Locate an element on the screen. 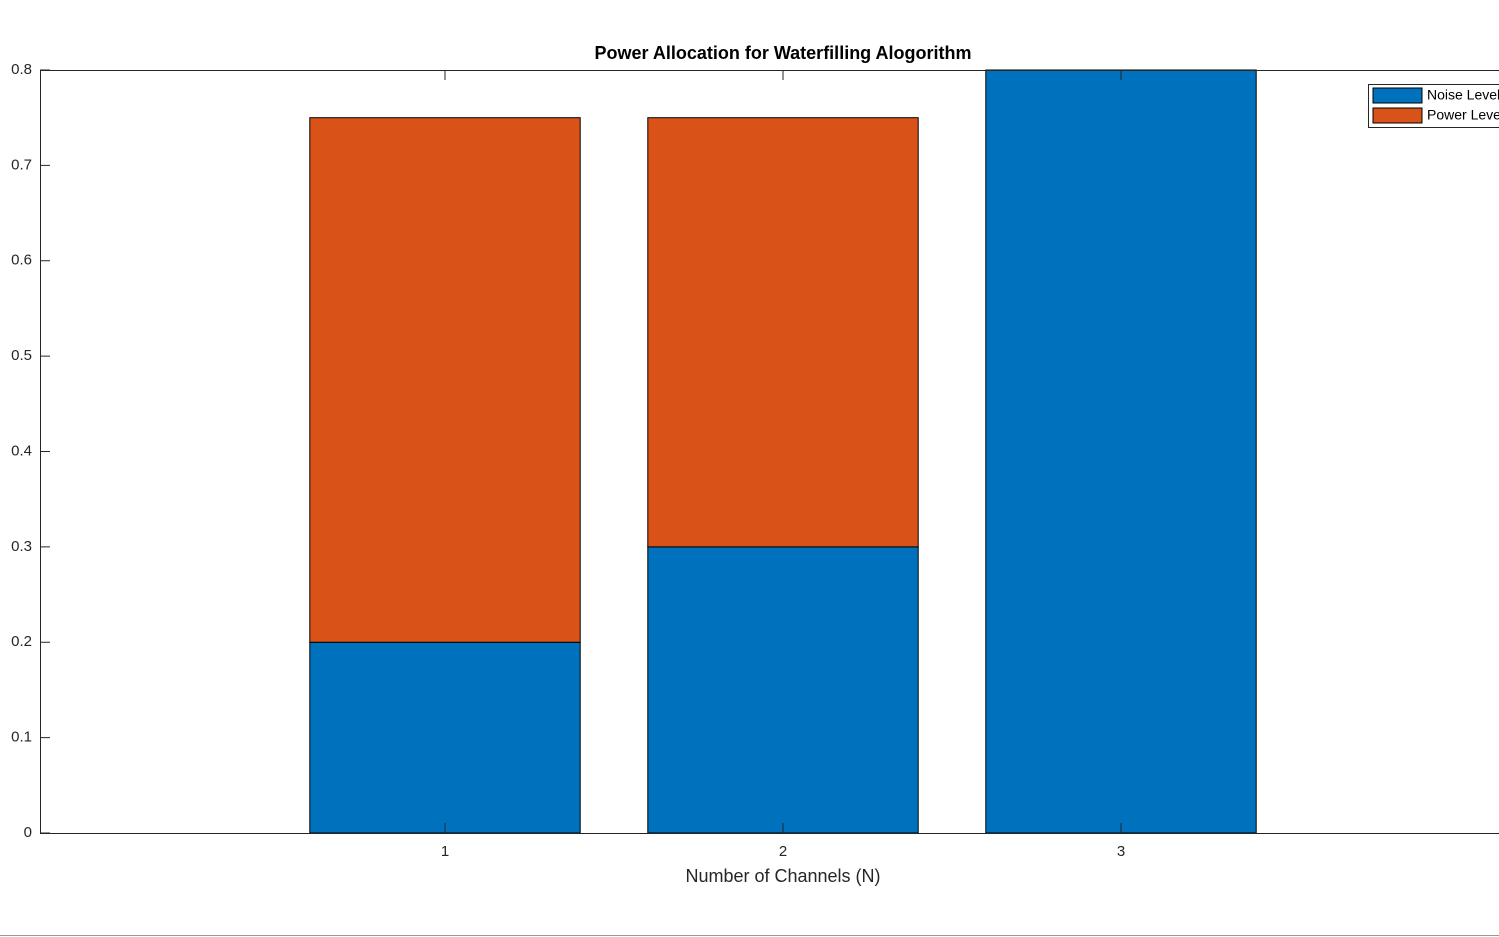  x-tick-label: 1 is located at coordinates (445, 851).